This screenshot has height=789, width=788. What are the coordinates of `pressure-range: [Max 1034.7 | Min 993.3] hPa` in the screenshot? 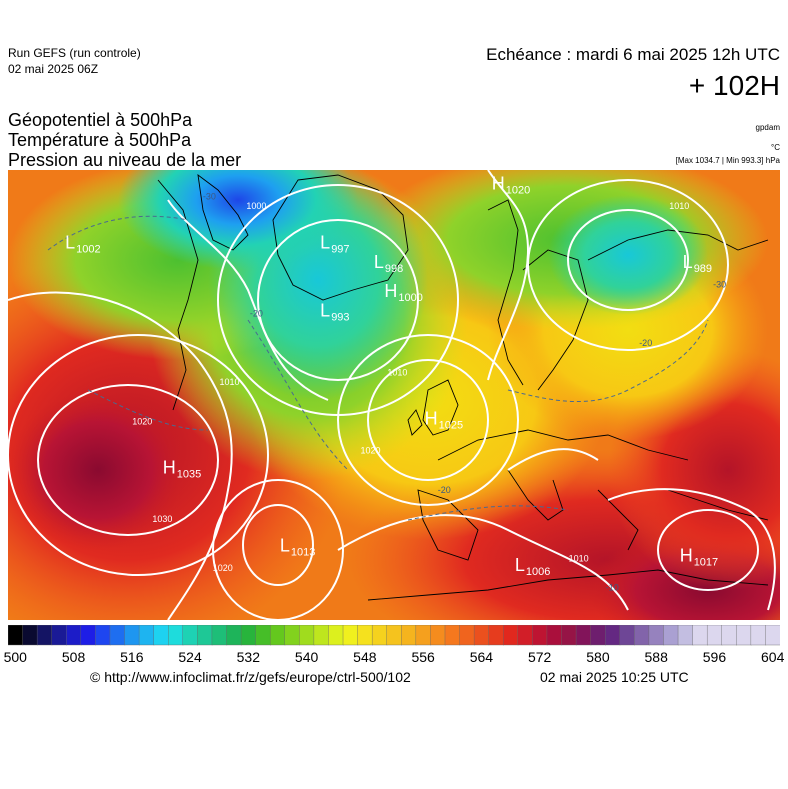 It's located at (727, 160).